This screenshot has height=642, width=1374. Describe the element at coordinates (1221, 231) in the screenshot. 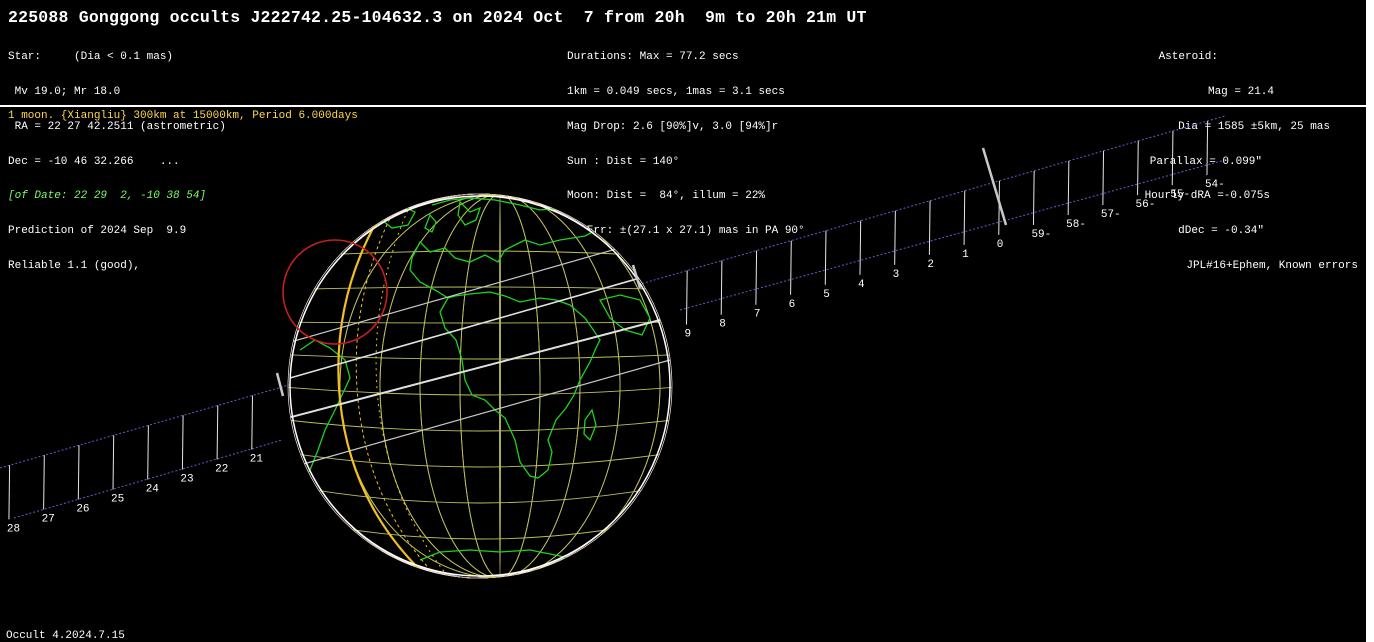

I see `asteroid-line: dDec = -0.34"` at that location.